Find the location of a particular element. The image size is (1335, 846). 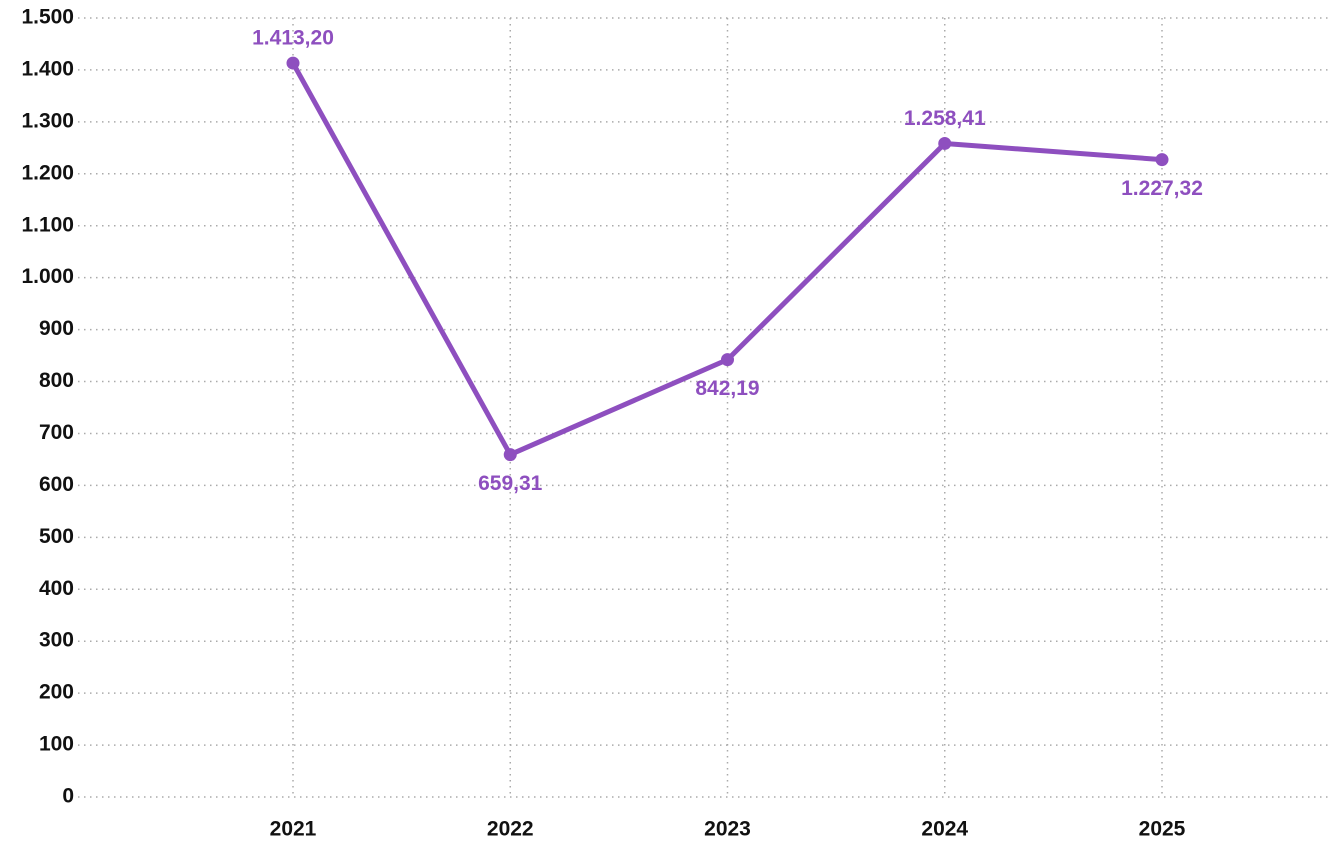

y-tick-label: 700 is located at coordinates (56, 432).